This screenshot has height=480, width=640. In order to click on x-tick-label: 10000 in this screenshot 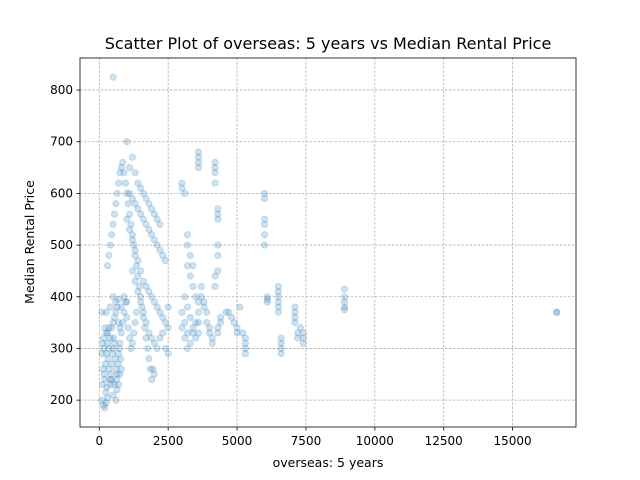, I will do `click(375, 441)`.